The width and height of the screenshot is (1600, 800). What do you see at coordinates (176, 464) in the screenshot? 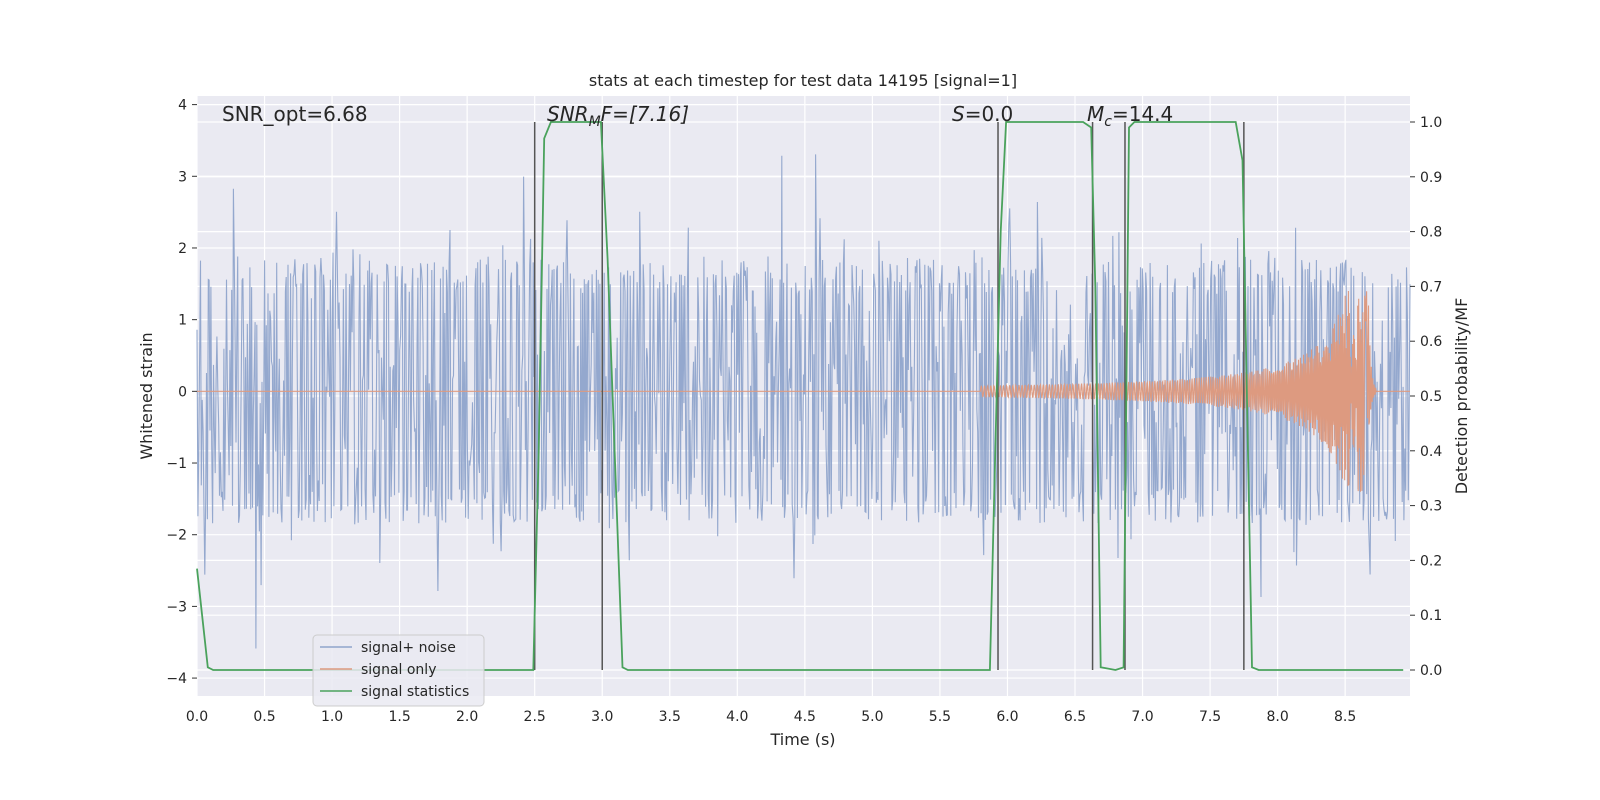
I see `y-left-tick-label: −1` at bounding box center [176, 464].